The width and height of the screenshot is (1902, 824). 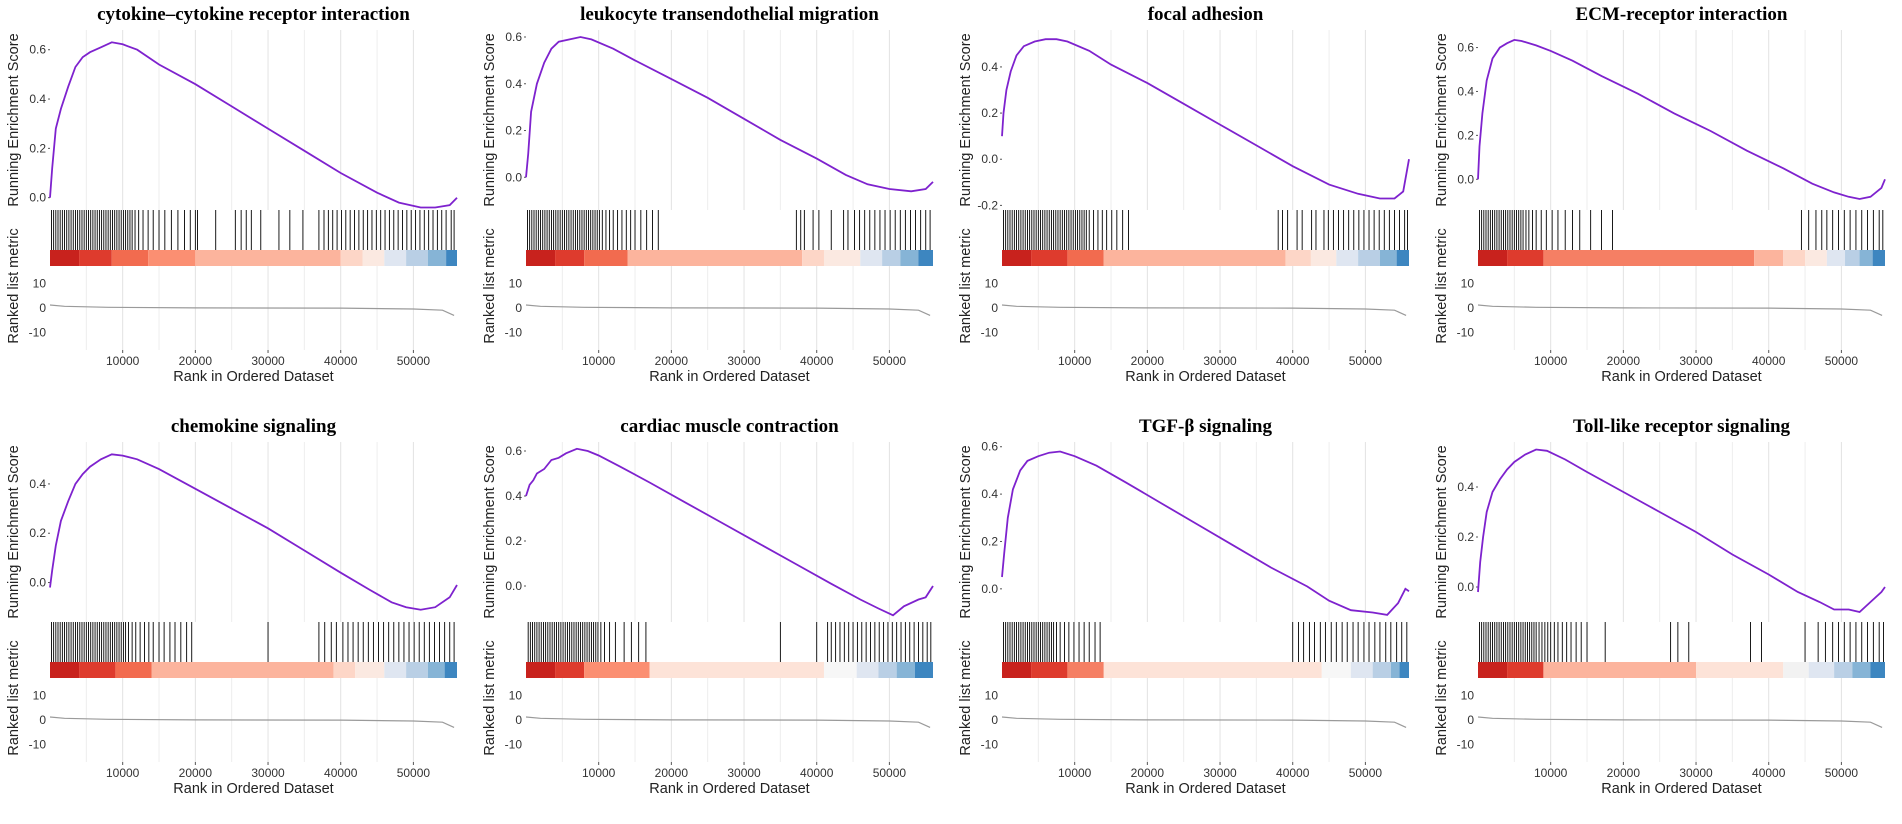 What do you see at coordinates (123, 361) in the screenshot?
I see `xtick-label: 10000` at bounding box center [123, 361].